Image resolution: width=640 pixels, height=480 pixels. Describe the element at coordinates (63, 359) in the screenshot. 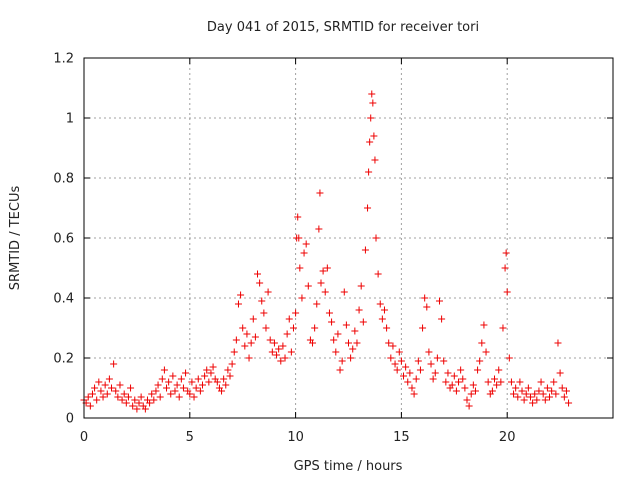

I see `y-tick-label: 0.2` at that location.